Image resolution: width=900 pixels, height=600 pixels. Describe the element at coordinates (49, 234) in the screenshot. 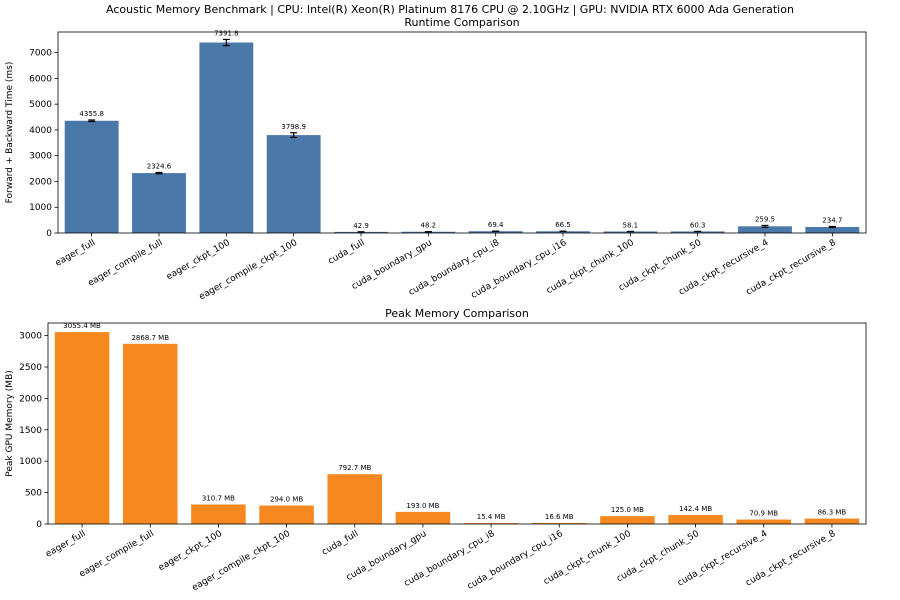

I see `runtime-ytick-label: 0` at that location.